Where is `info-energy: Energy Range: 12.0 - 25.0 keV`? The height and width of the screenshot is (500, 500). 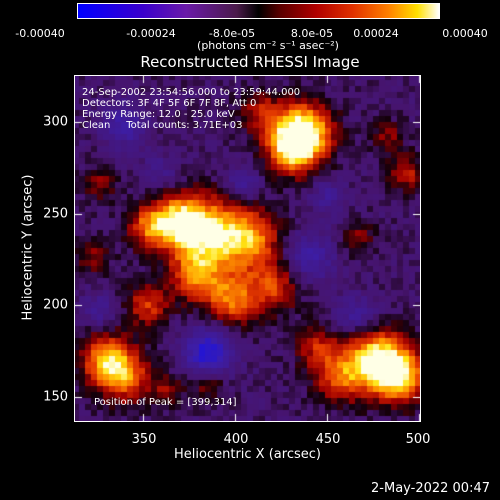 info-energy: Energy Range: 12.0 - 25.0 keV is located at coordinates (158, 114).